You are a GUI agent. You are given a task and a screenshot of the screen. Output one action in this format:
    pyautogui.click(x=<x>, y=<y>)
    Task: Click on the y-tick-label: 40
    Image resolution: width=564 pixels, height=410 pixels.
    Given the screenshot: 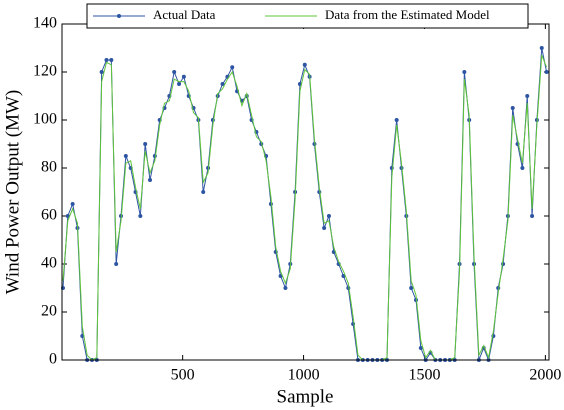 What is the action you would take?
    pyautogui.click(x=49, y=263)
    